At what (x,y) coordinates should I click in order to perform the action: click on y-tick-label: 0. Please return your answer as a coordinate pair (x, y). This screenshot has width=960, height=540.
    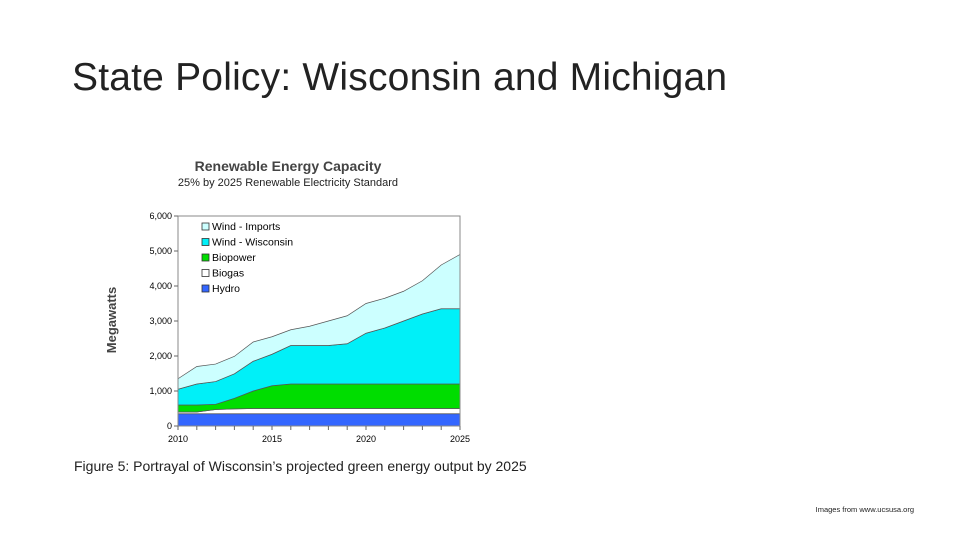
    Looking at the image, I should click on (169, 426).